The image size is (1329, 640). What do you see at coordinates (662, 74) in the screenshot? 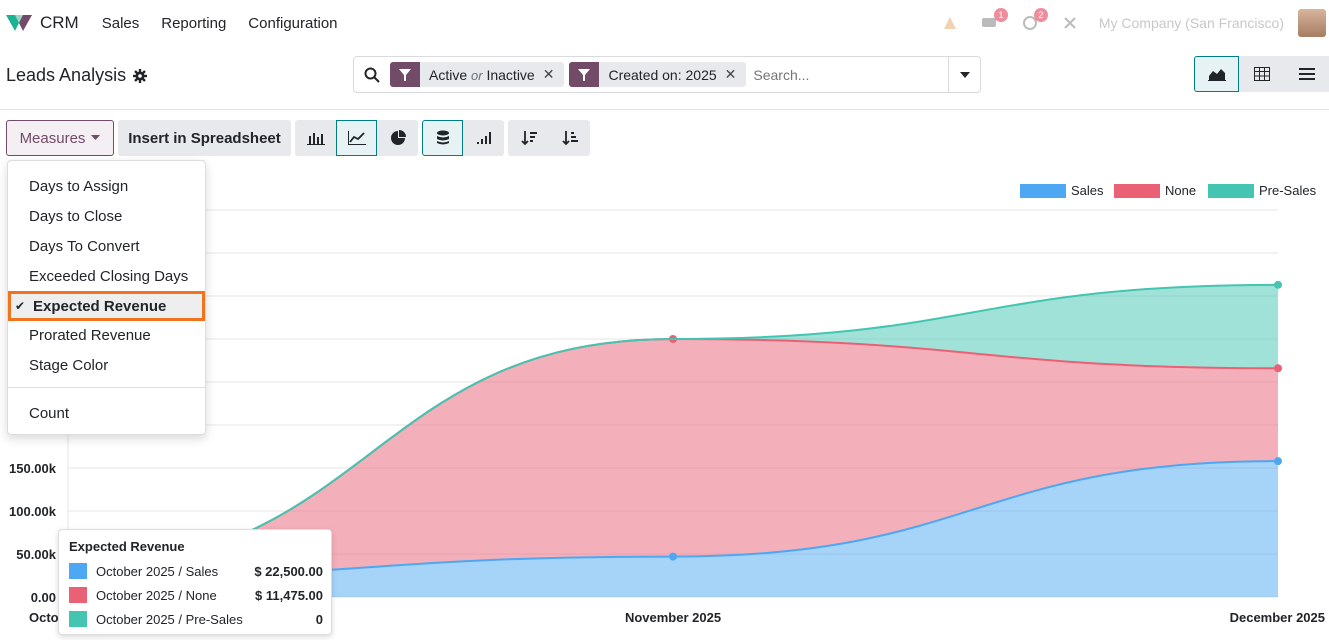
I see `facet-created-label: Created on: 2025` at bounding box center [662, 74].